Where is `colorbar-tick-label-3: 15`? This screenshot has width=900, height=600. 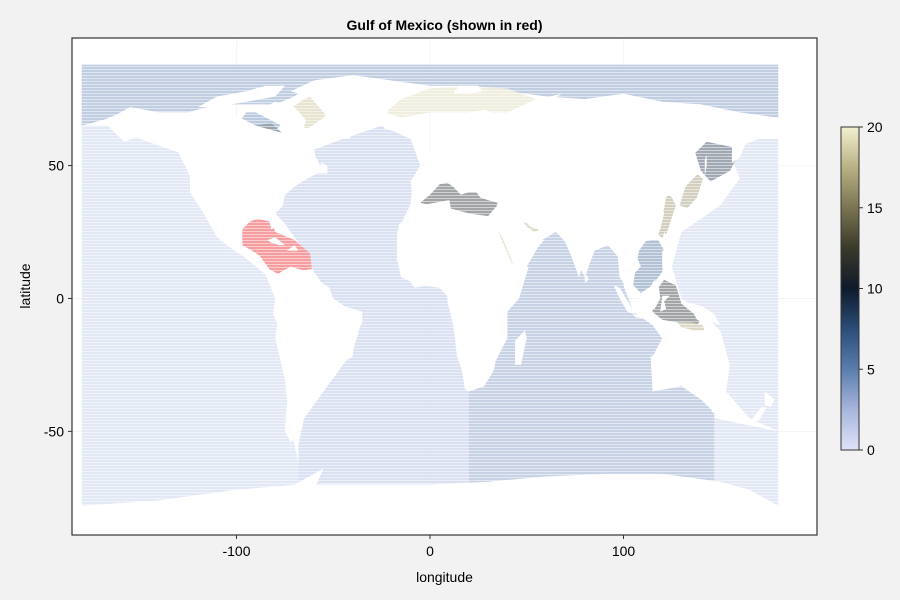 colorbar-tick-label-3: 15 is located at coordinates (875, 208).